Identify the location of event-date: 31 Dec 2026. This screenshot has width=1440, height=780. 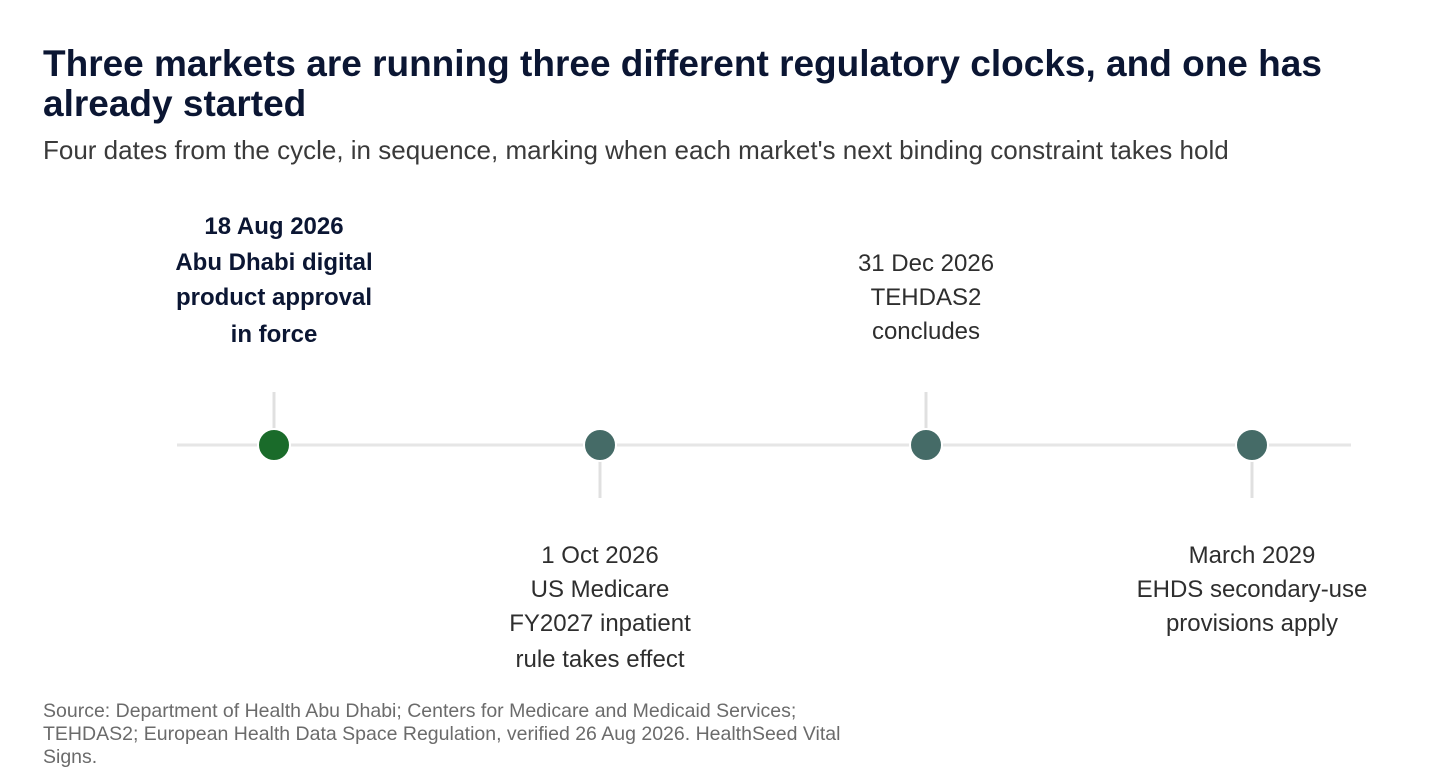
(926, 263).